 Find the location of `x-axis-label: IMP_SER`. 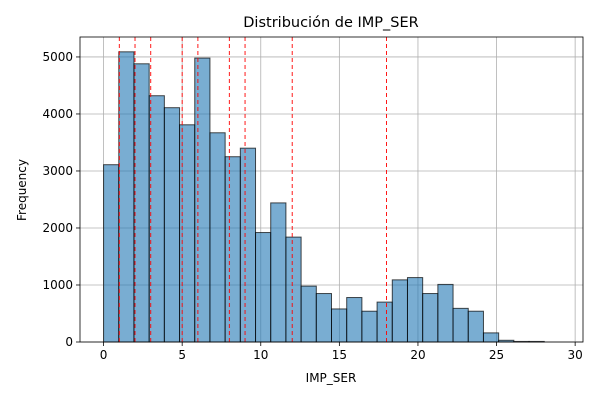

x-axis-label: IMP_SER is located at coordinates (331, 378).